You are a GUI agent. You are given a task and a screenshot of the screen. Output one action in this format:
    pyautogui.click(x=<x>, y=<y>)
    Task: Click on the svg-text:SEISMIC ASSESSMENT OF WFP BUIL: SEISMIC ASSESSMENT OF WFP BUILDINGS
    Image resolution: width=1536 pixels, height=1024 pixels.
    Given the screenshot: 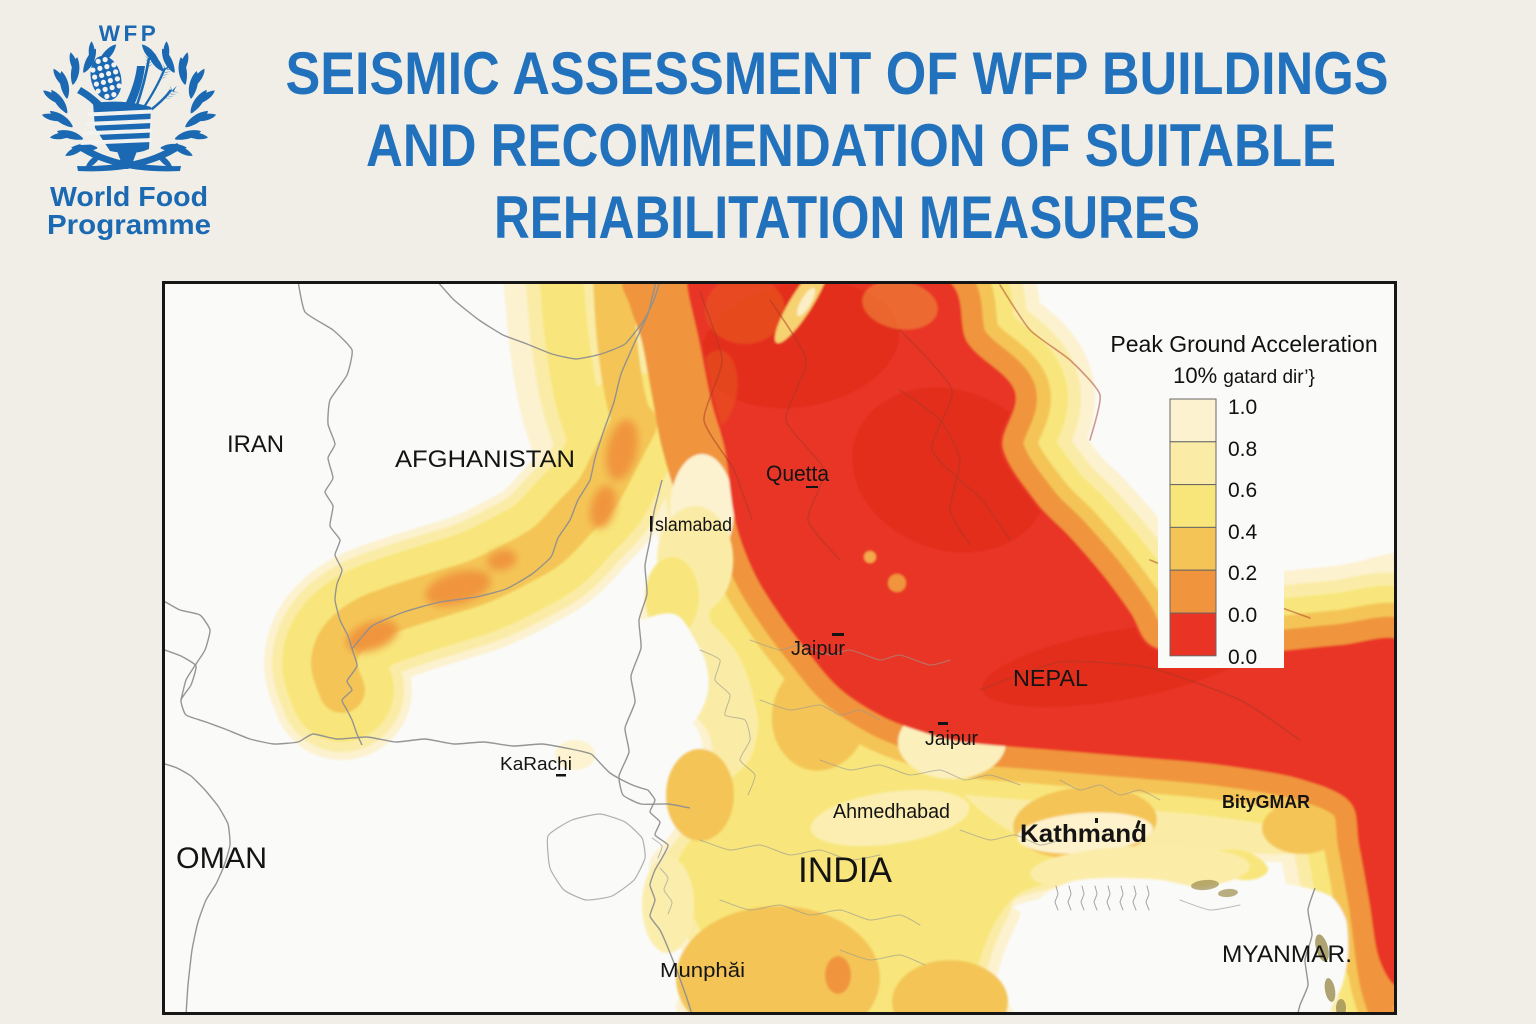 What is the action you would take?
    pyautogui.click(x=837, y=73)
    